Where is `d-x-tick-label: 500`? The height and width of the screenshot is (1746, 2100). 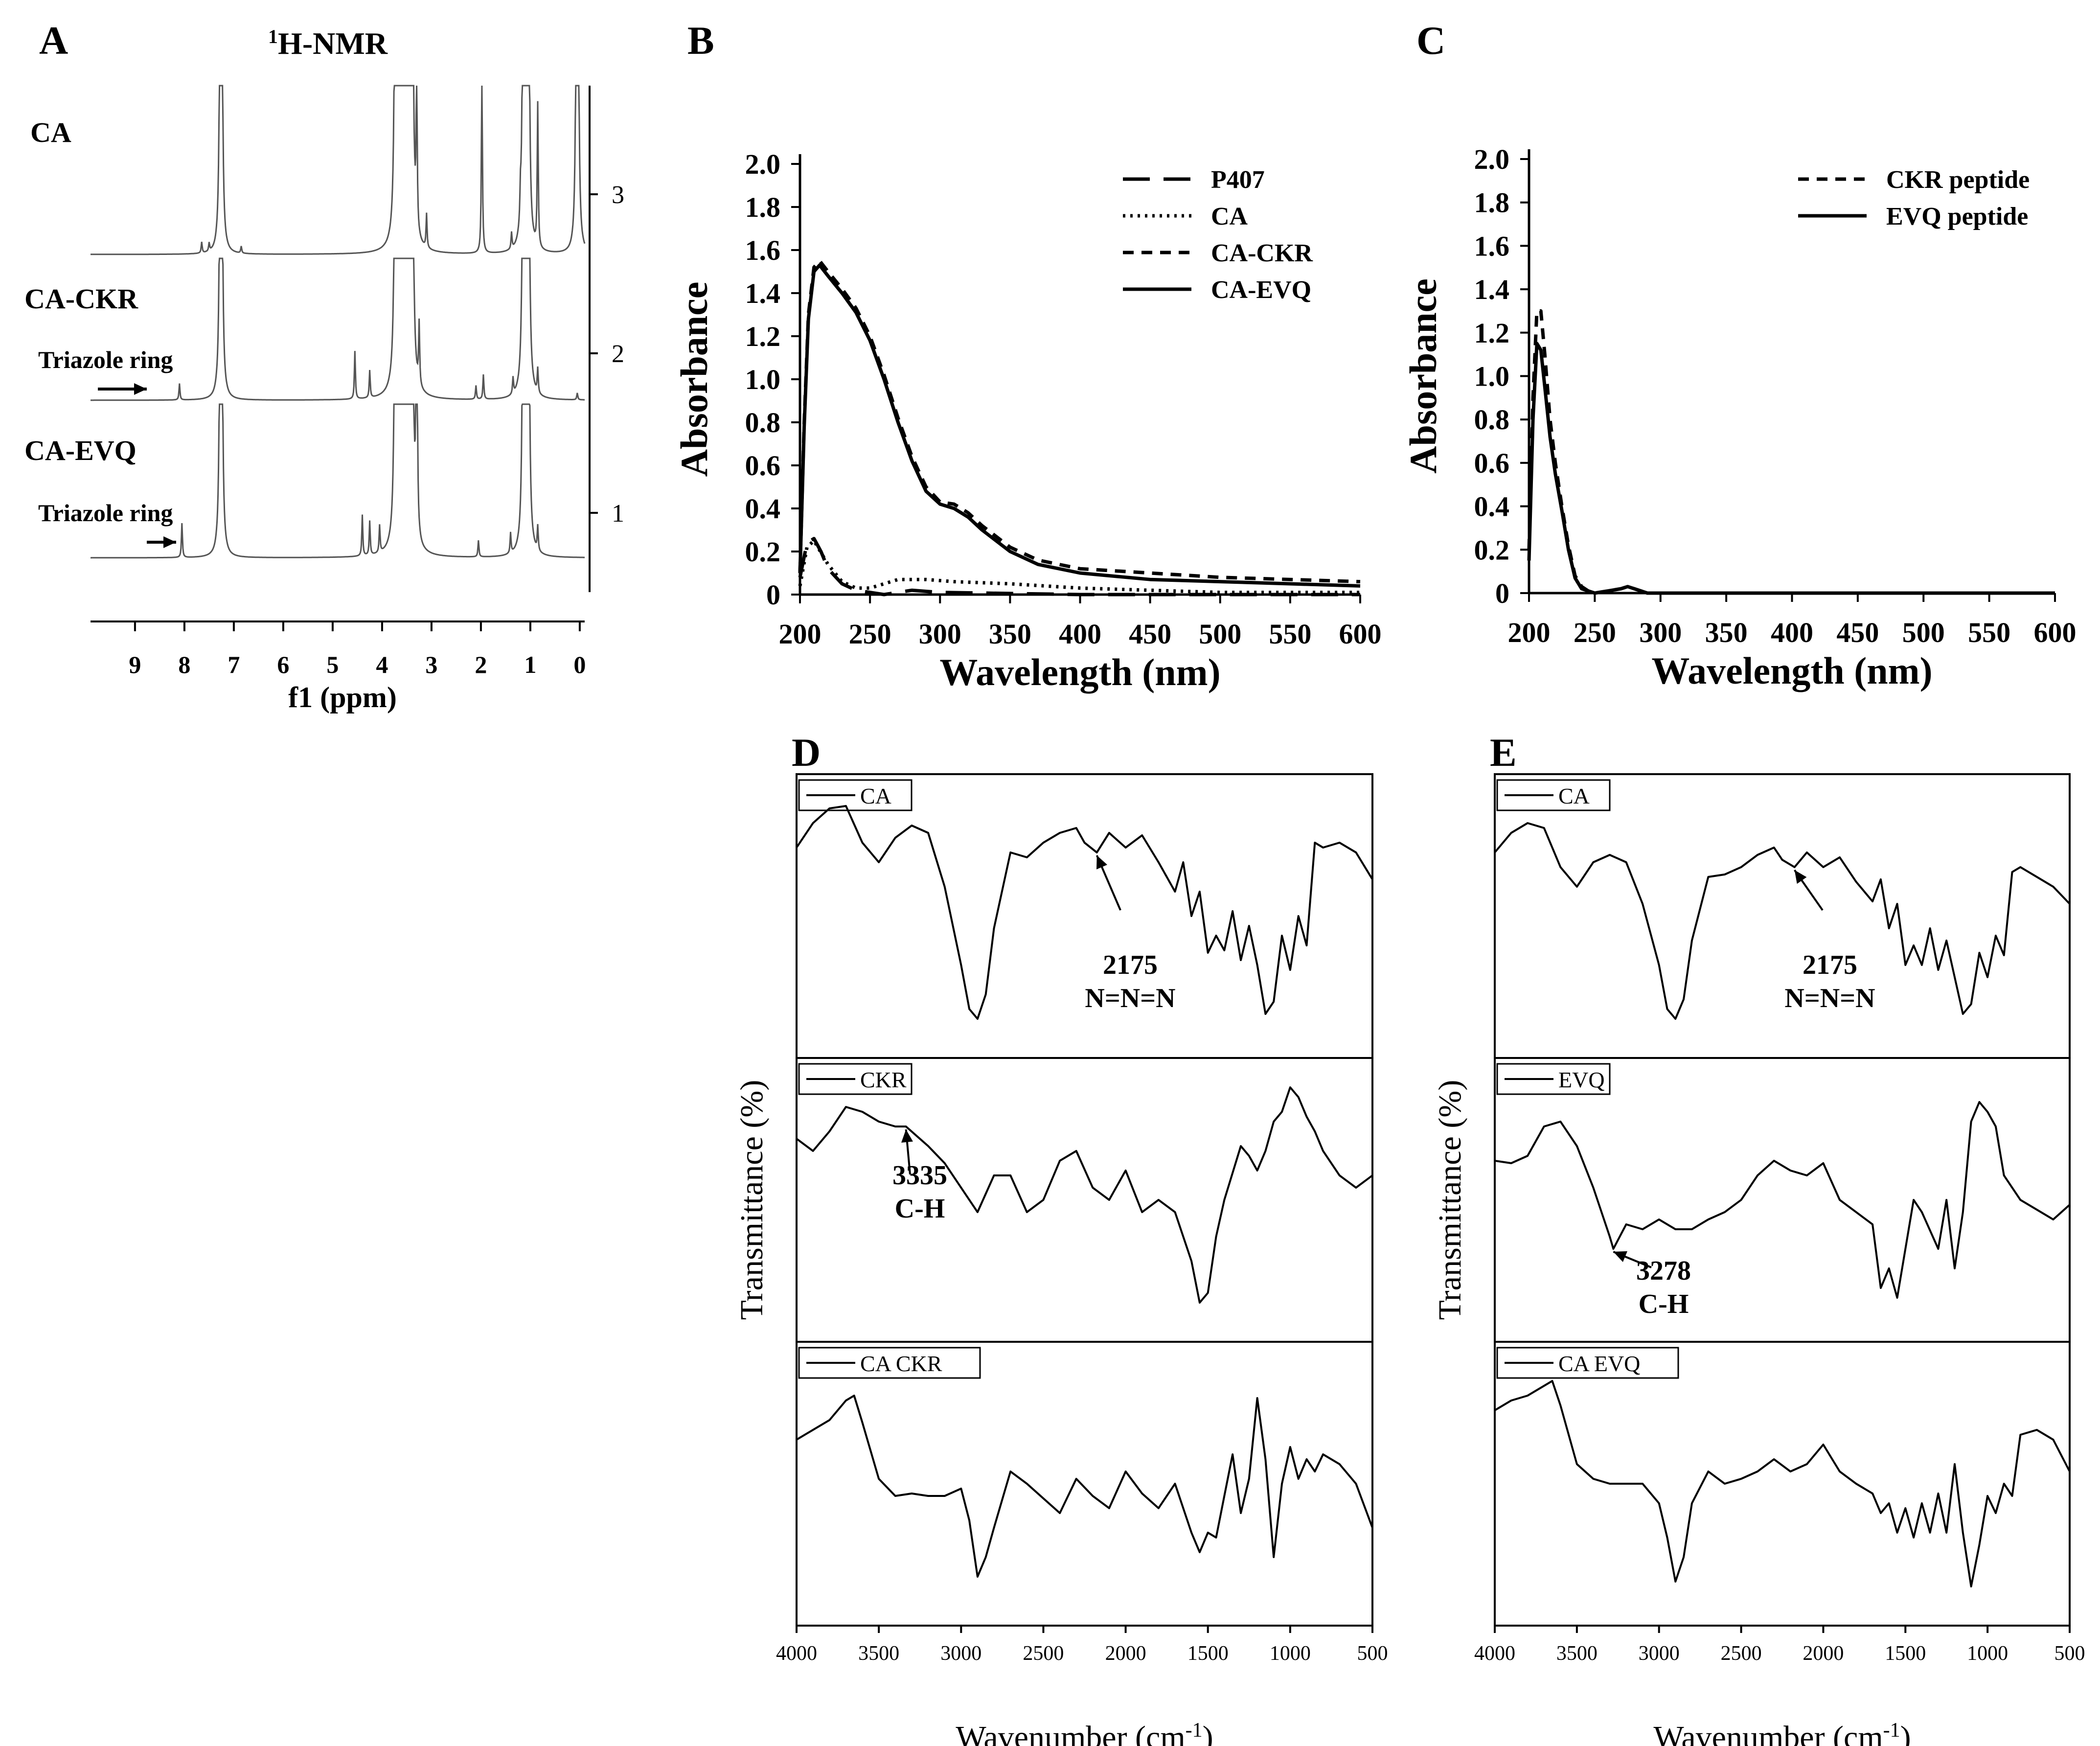 d-x-tick-label: 500 is located at coordinates (1372, 1653).